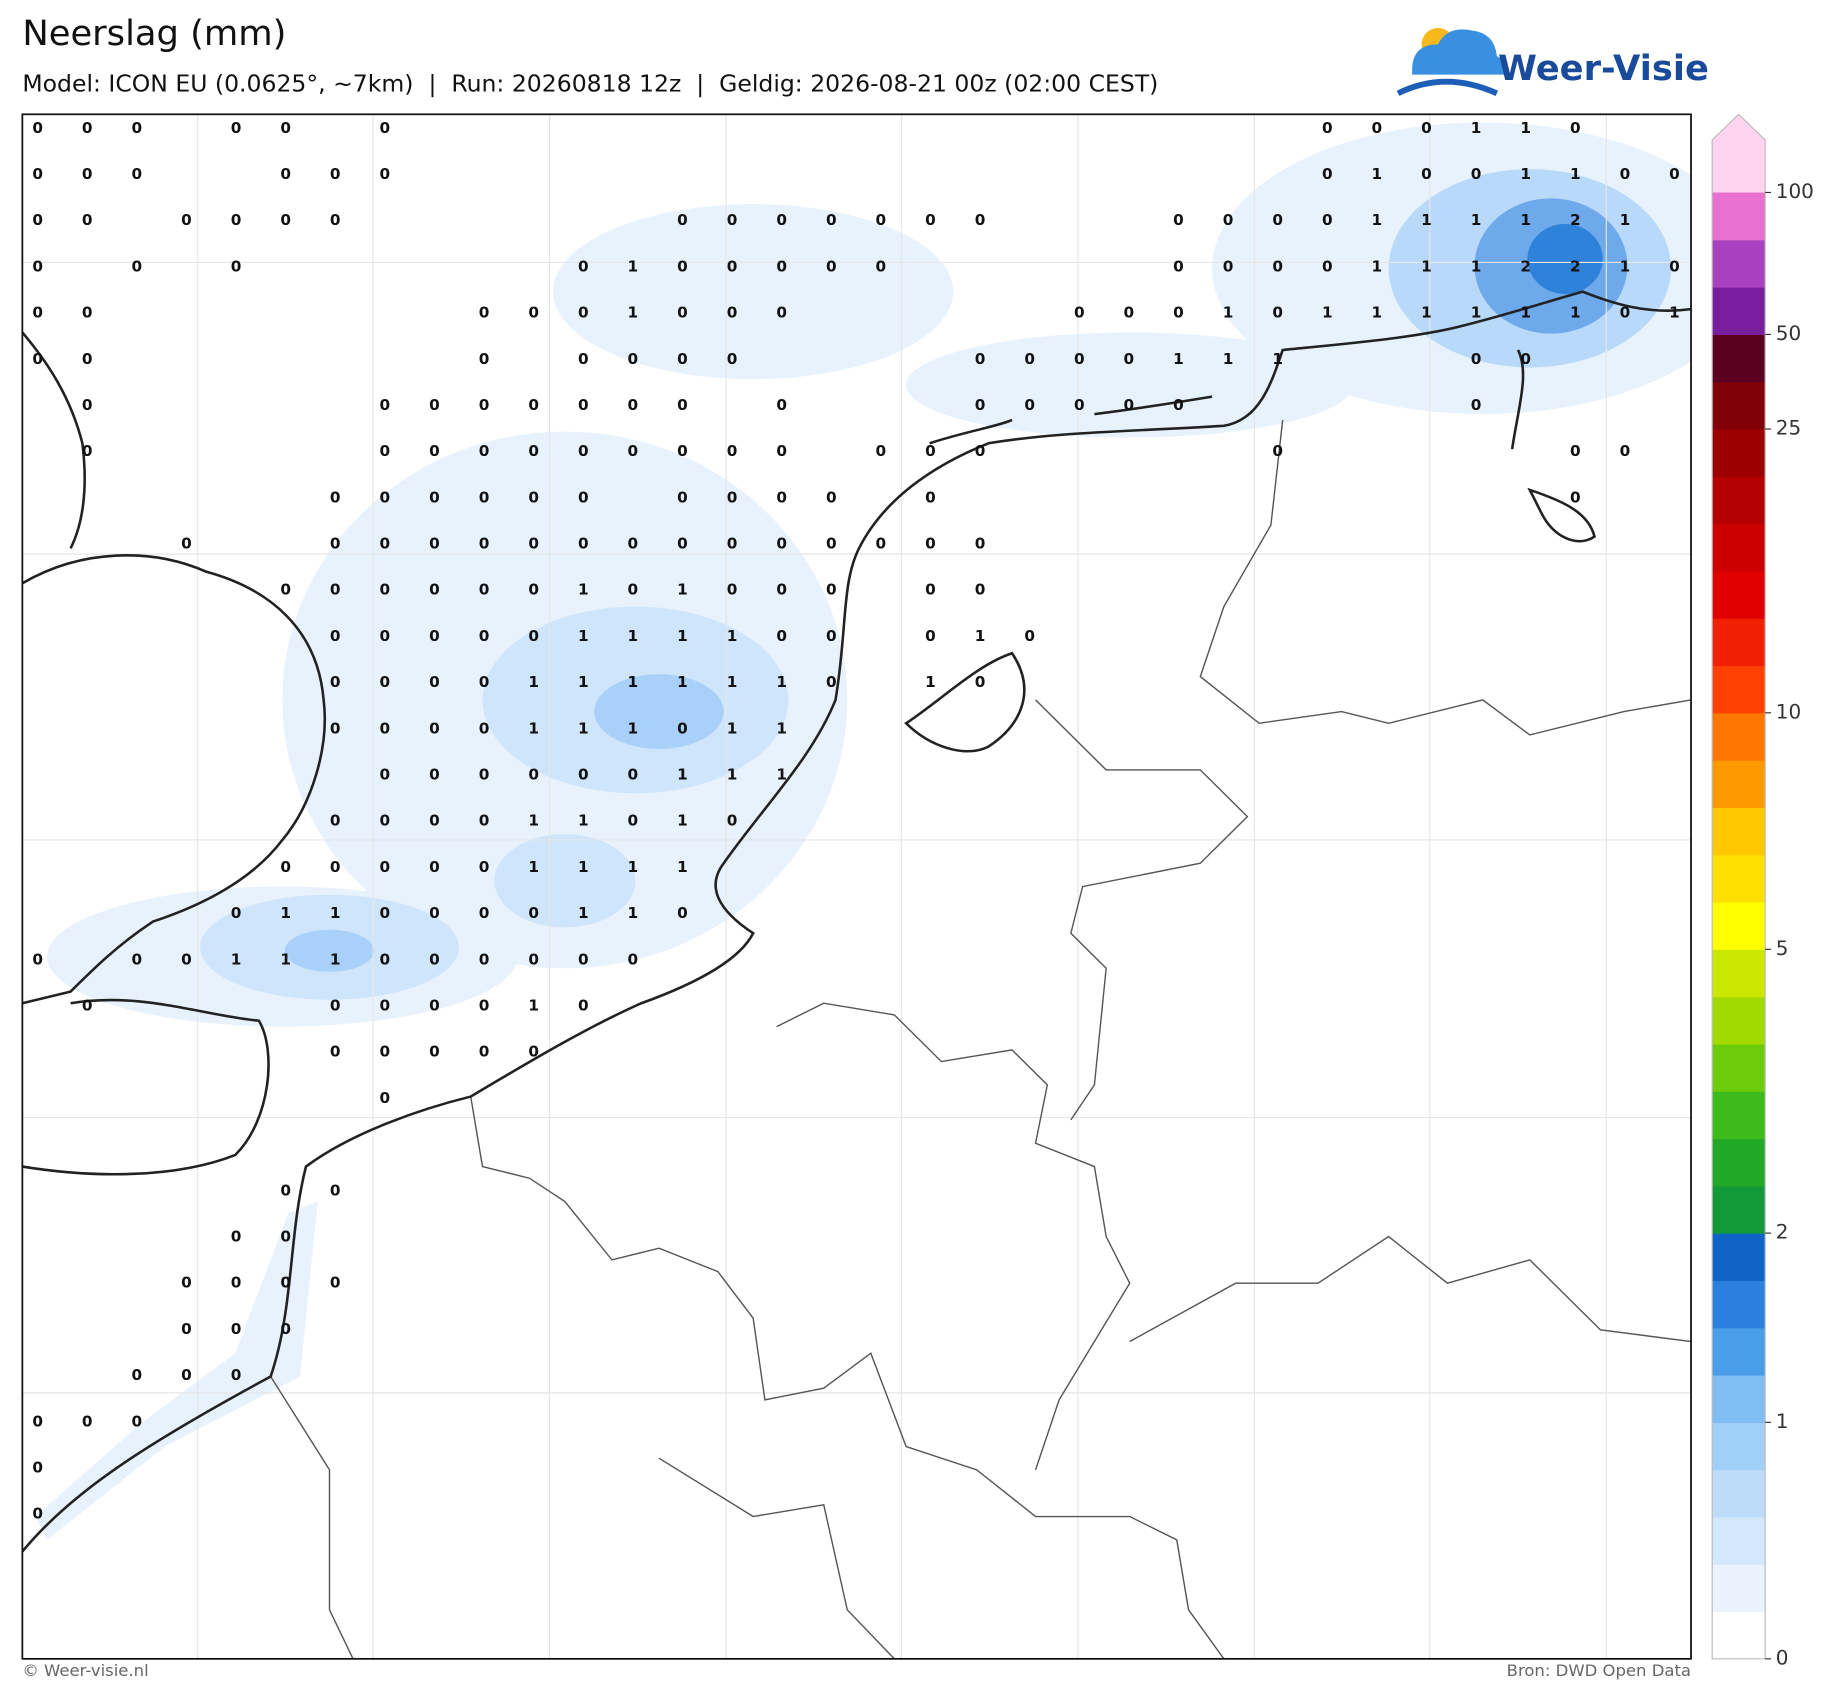 This screenshot has width=1824, height=1681. What do you see at coordinates (1782, 1657) in the screenshot?
I see `colorbar-tick-label: 0` at bounding box center [1782, 1657].